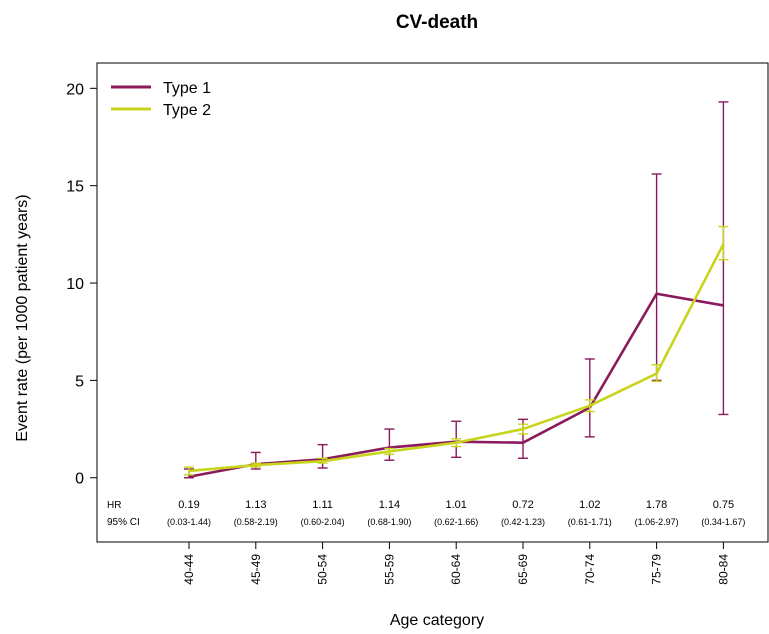 The image size is (769, 634). I want to click on legend-label: Type 2, so click(187, 110).